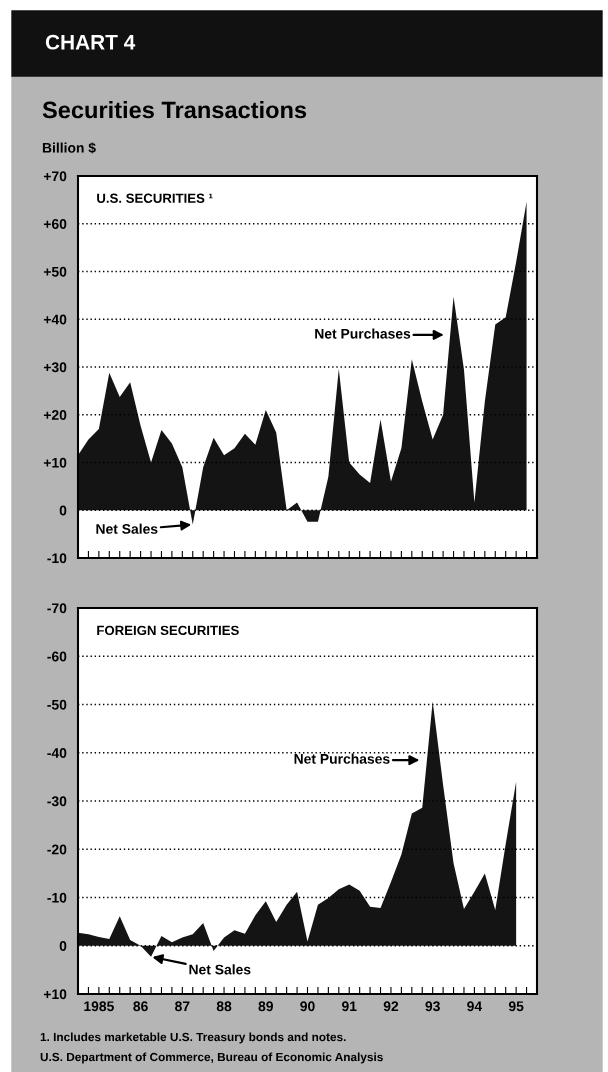 The width and height of the screenshot is (608, 1072). I want to click on text: FOREIGN SECURITIES, so click(168, 630).